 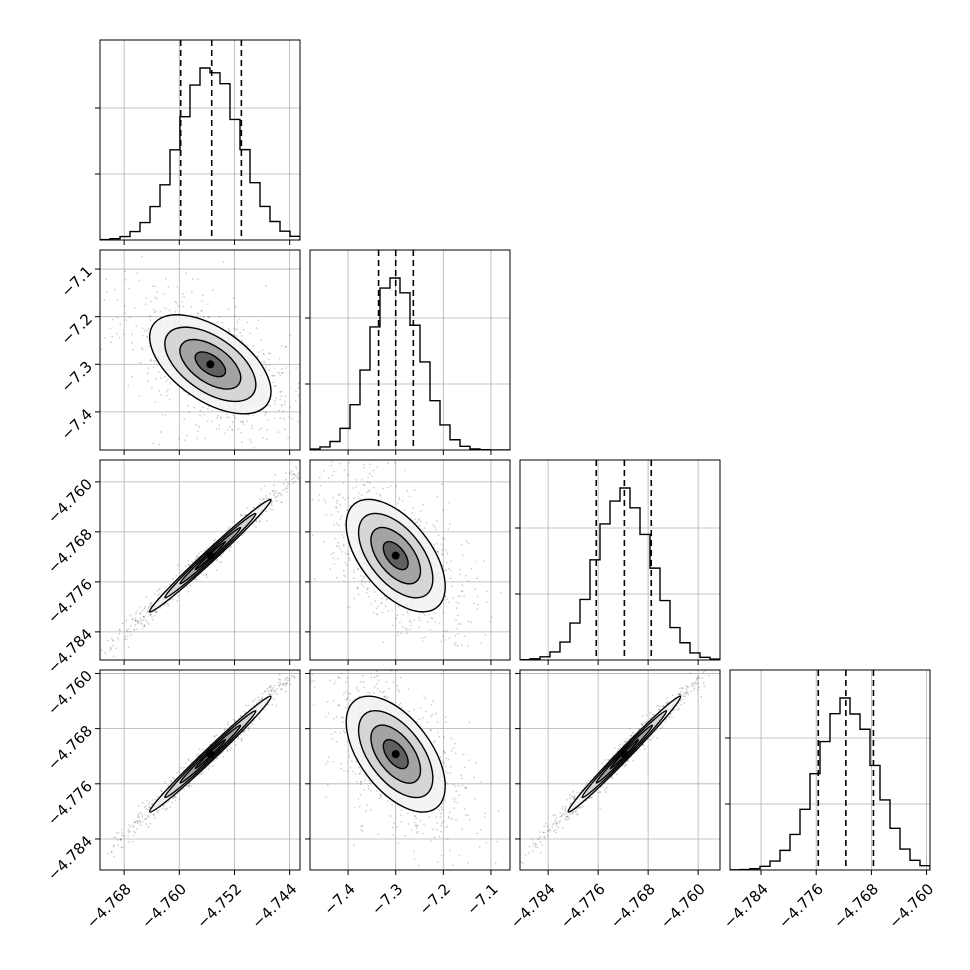 What do you see at coordinates (339, 899) in the screenshot?
I see `x-tick-label: −7.4` at bounding box center [339, 899].